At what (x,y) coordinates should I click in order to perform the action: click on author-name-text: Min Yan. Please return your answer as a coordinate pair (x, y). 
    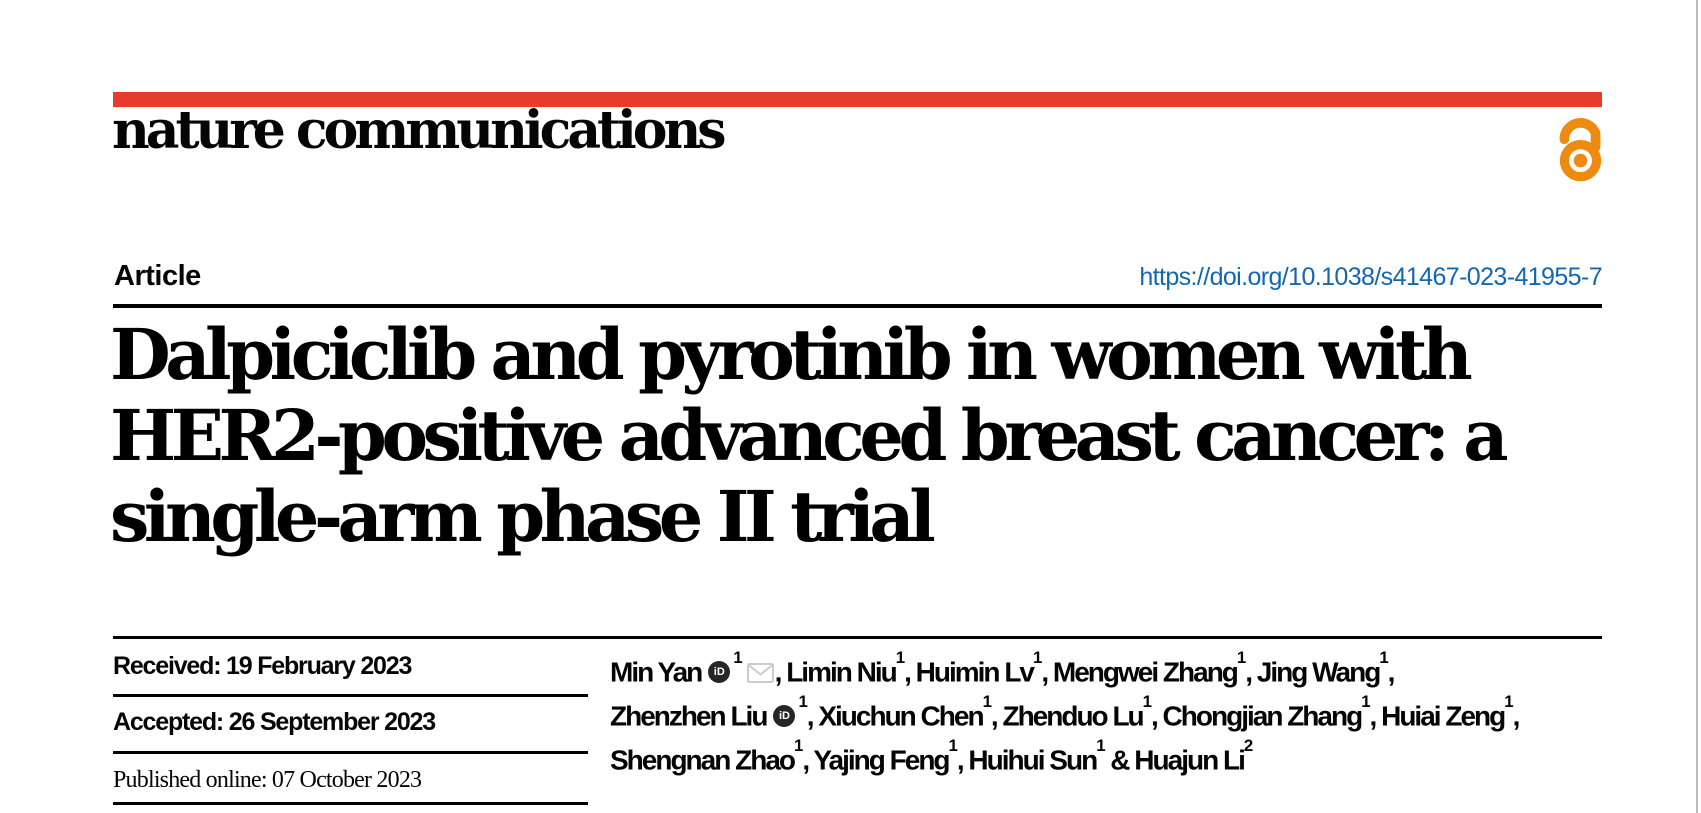
    Looking at the image, I should click on (656, 672).